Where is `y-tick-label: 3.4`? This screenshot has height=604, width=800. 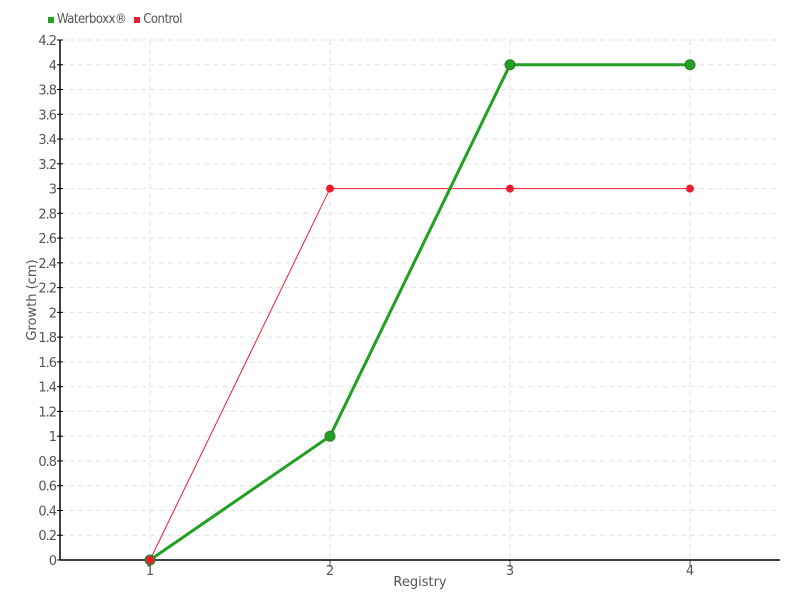
y-tick-label: 3.4 is located at coordinates (47, 140).